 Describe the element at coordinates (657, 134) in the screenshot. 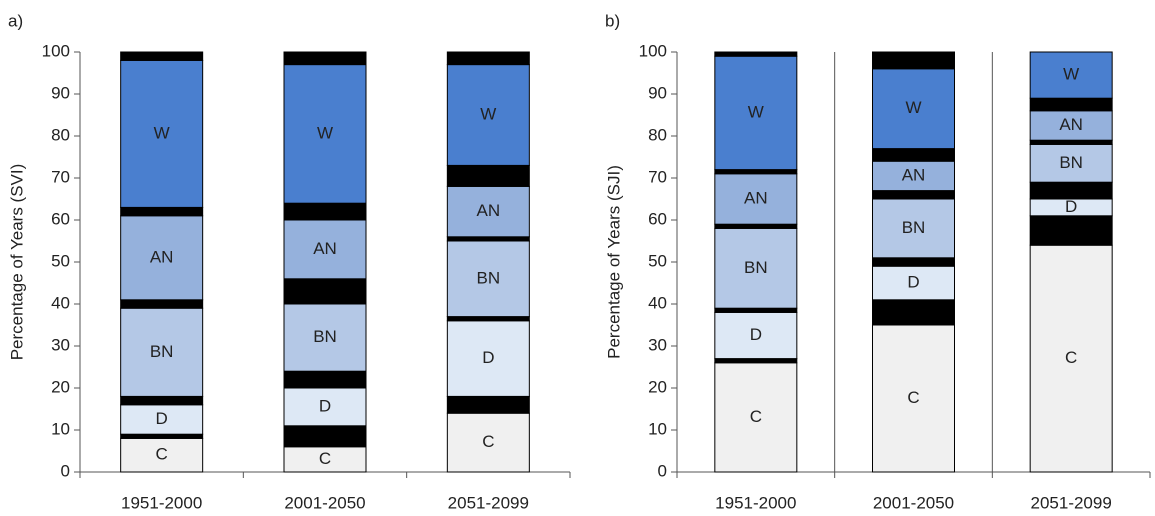

I see `y-tick-label: 80` at that location.